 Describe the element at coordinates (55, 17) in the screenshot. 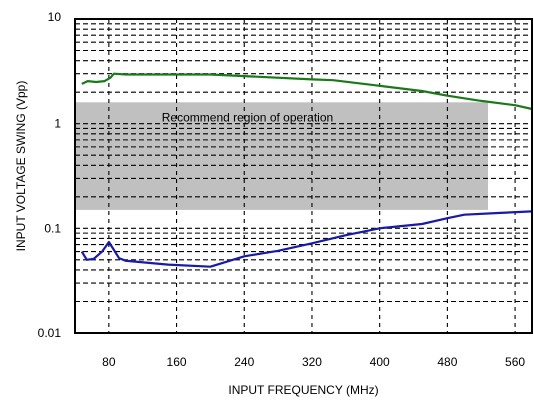

I see `y-tick-label: 10` at that location.